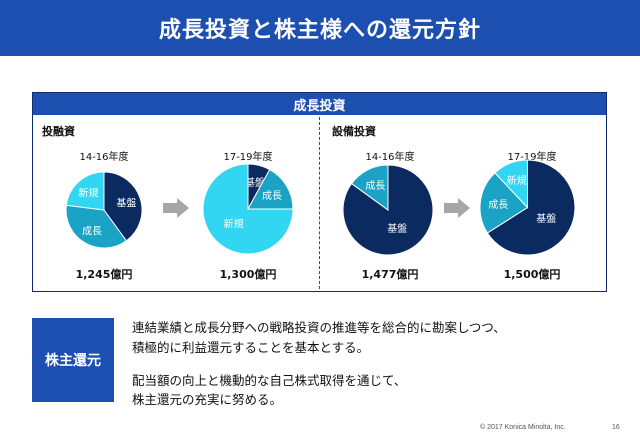 This screenshot has height=443, width=640. I want to click on shareholder-text-line1: 連結業績と成長分野への戦略投資の推進等を総合的に勘案しつつ、, so click(319, 327).